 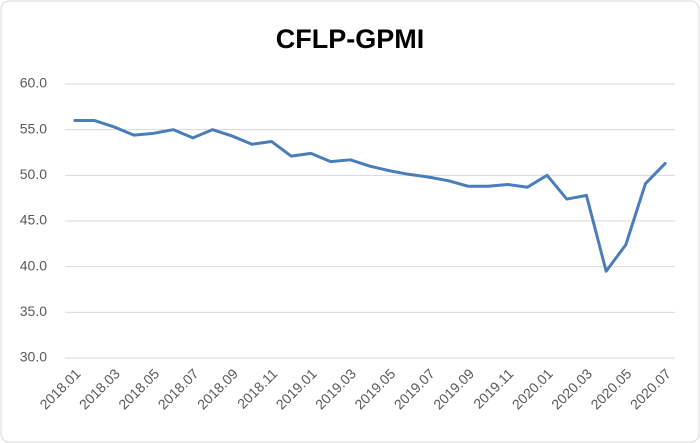 I want to click on y-tick-label: 35.0, so click(x=33, y=311).